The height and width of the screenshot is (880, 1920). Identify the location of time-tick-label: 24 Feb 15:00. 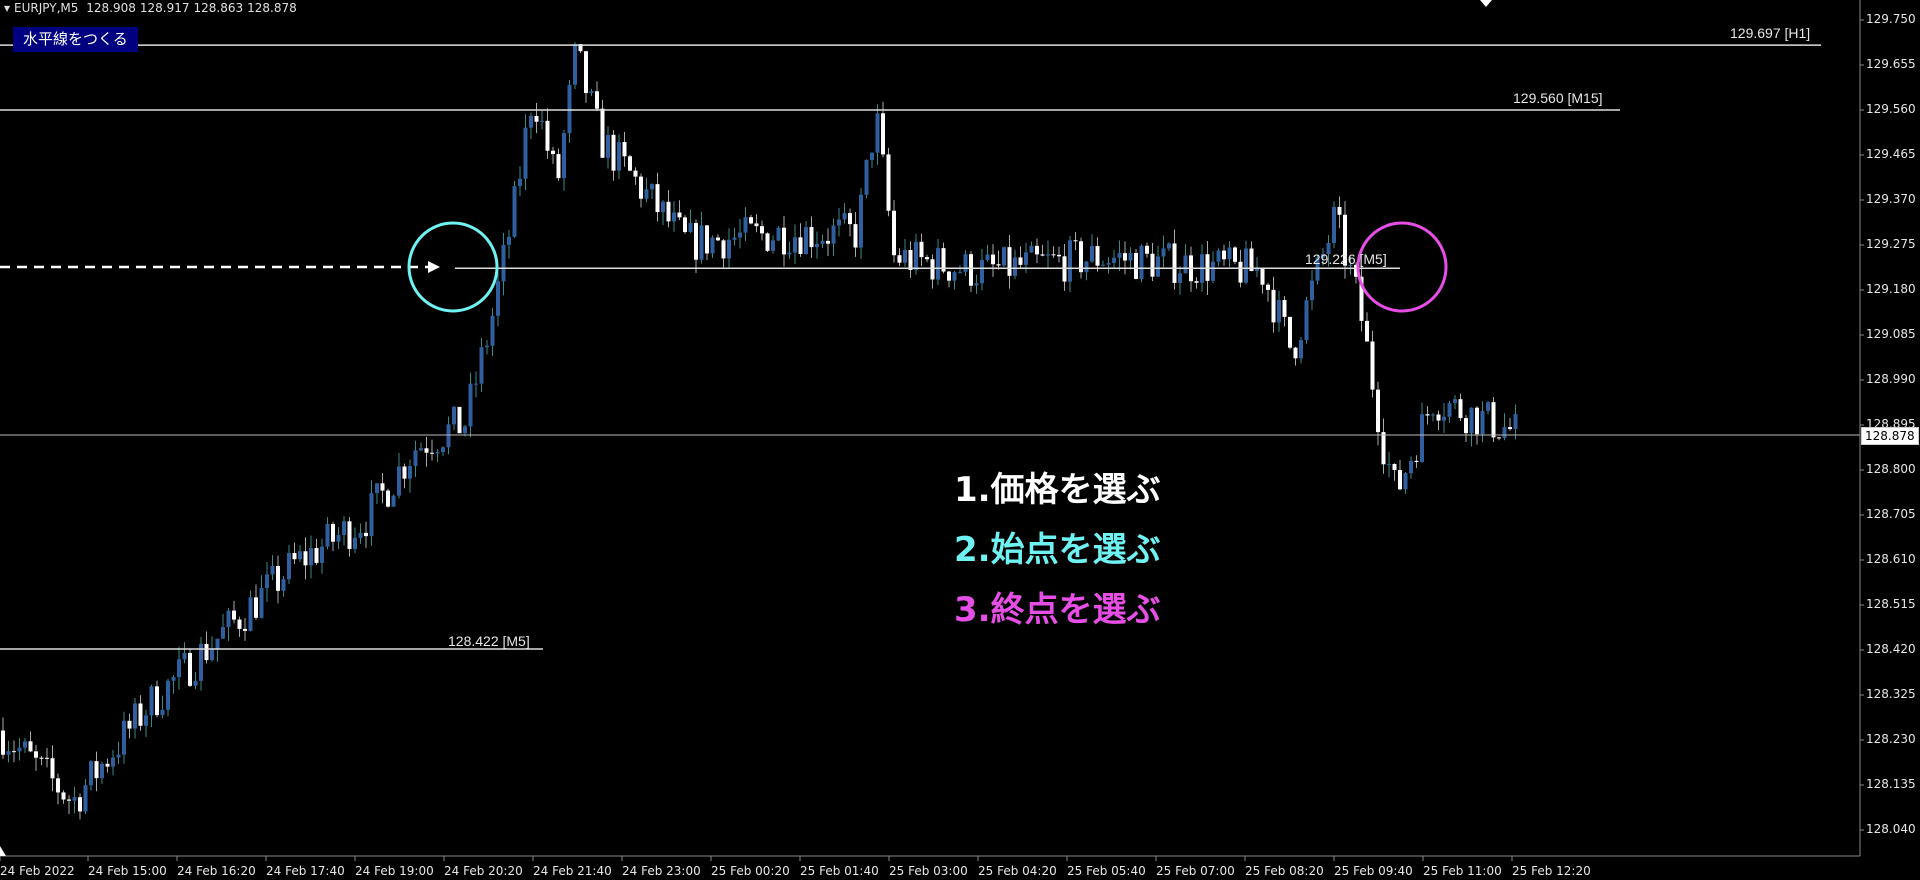
(127, 871).